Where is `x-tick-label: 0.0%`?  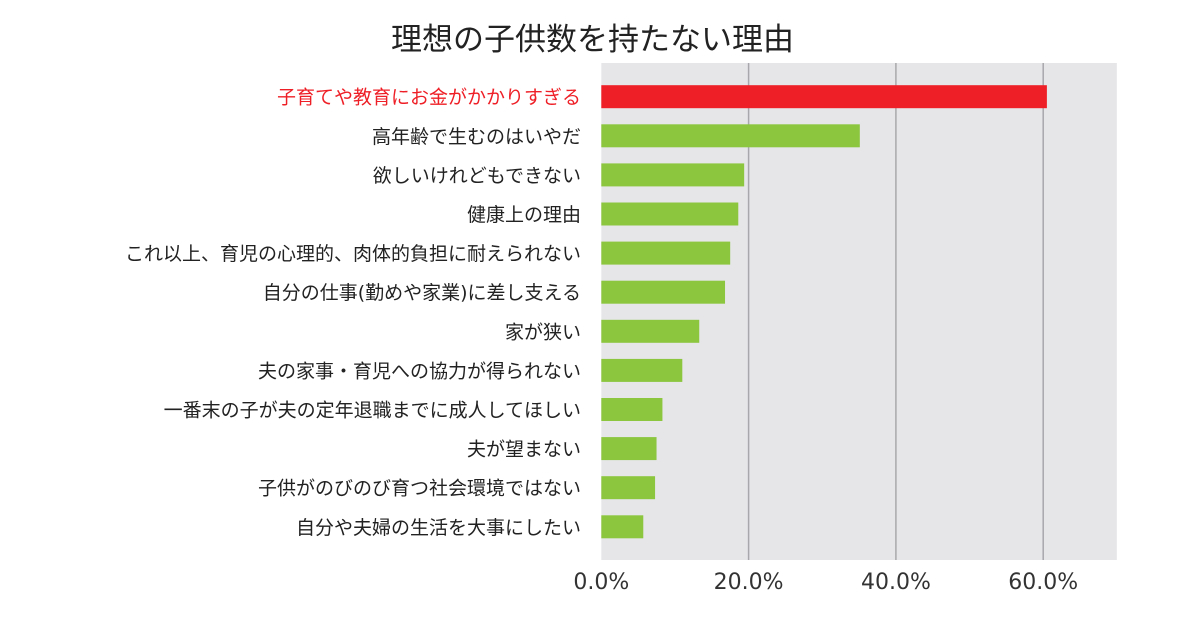 x-tick-label: 0.0% is located at coordinates (601, 582).